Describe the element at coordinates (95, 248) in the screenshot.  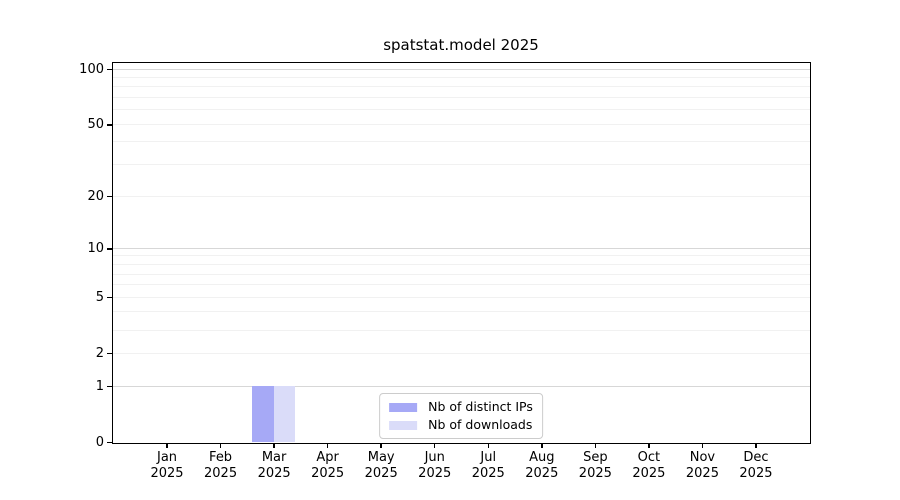
I see `y-tick-label: 10` at that location.